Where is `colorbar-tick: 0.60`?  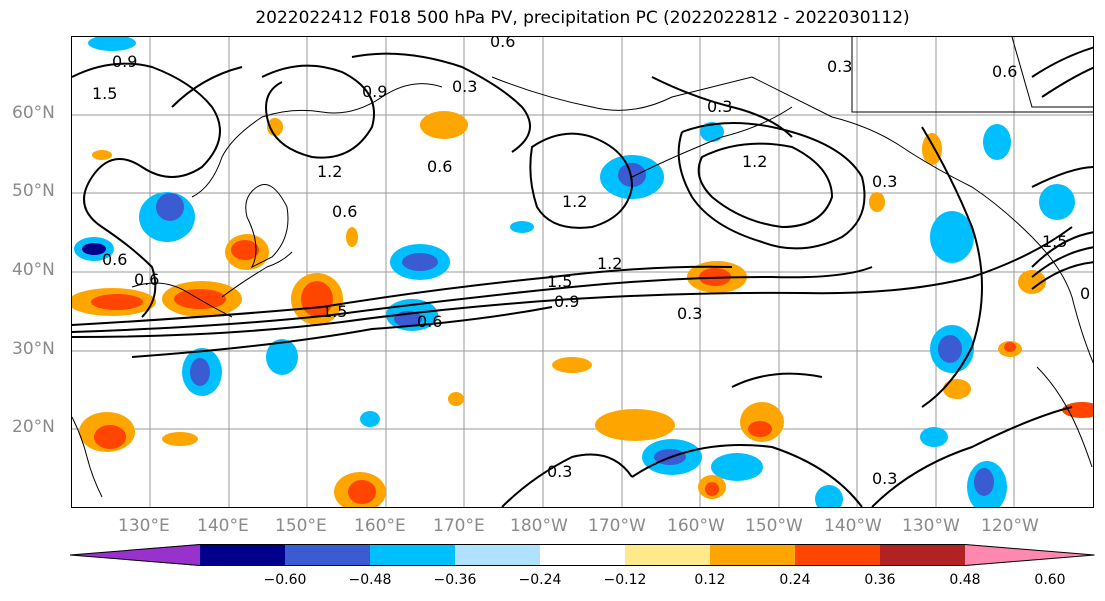 colorbar-tick: 0.60 is located at coordinates (1050, 580).